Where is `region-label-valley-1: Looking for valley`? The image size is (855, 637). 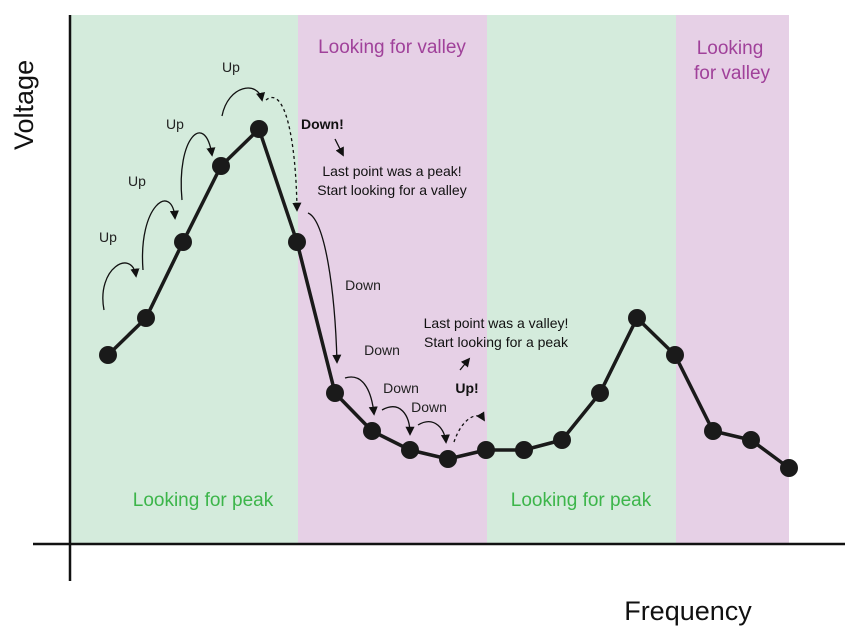
region-label-valley-1: Looking for valley is located at coordinates (392, 47).